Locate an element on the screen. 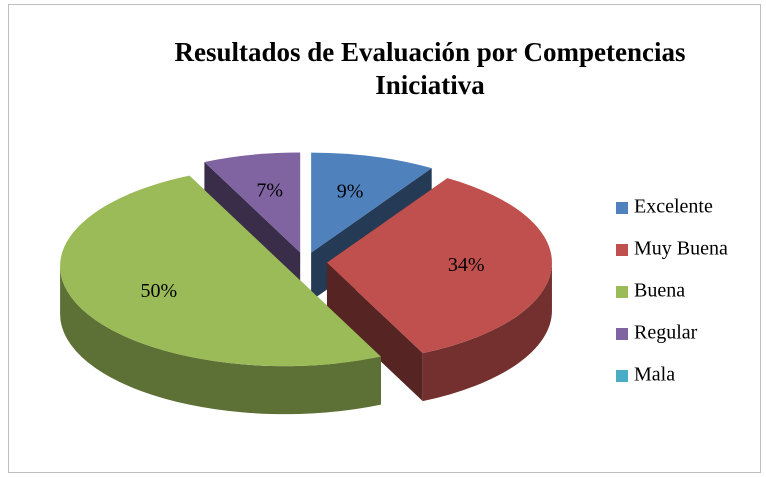 This screenshot has height=477, width=766. data-label: 50% is located at coordinates (159, 291).